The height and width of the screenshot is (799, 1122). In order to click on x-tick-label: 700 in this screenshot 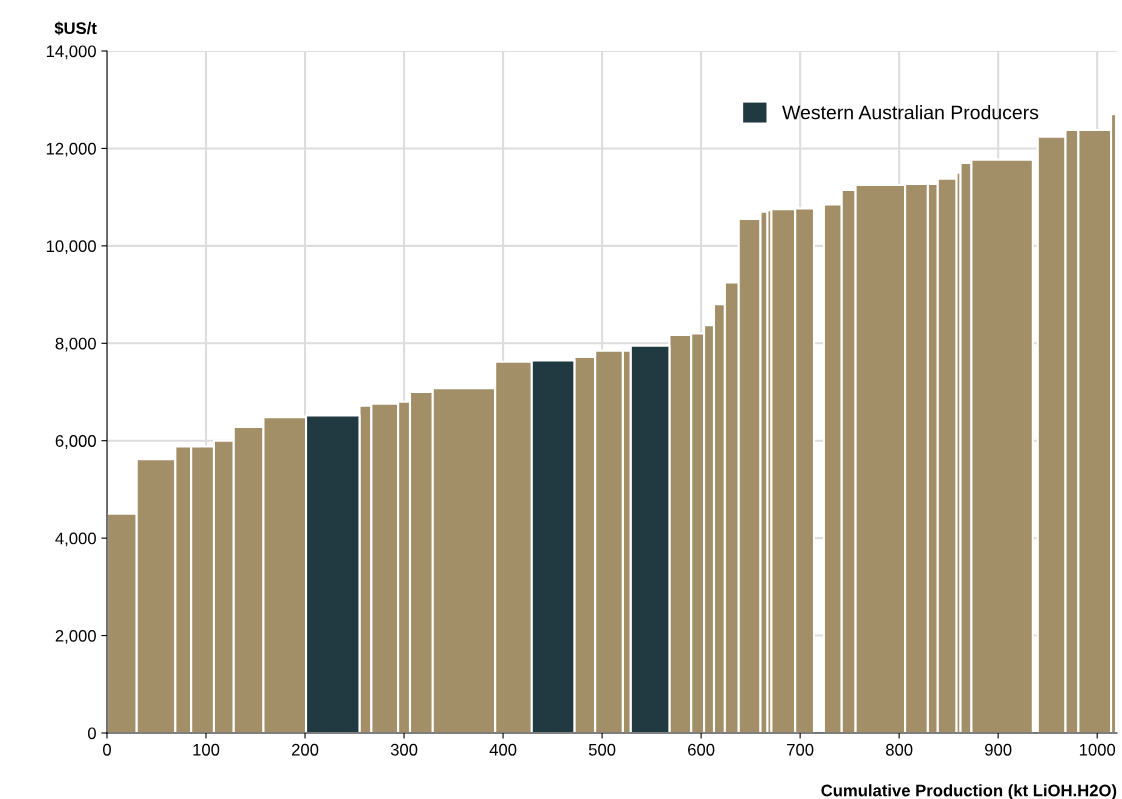, I will do `click(800, 749)`.